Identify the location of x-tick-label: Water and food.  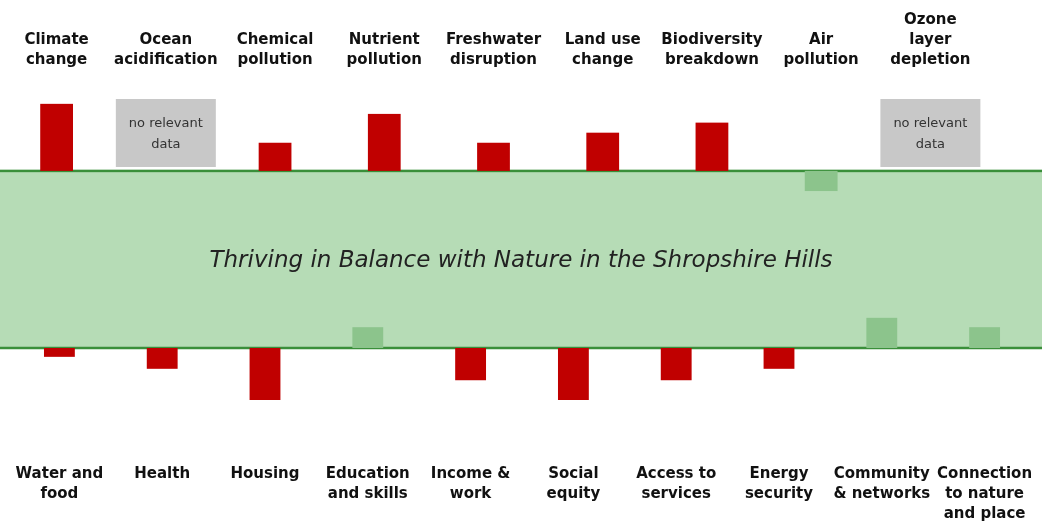
(59, 483).